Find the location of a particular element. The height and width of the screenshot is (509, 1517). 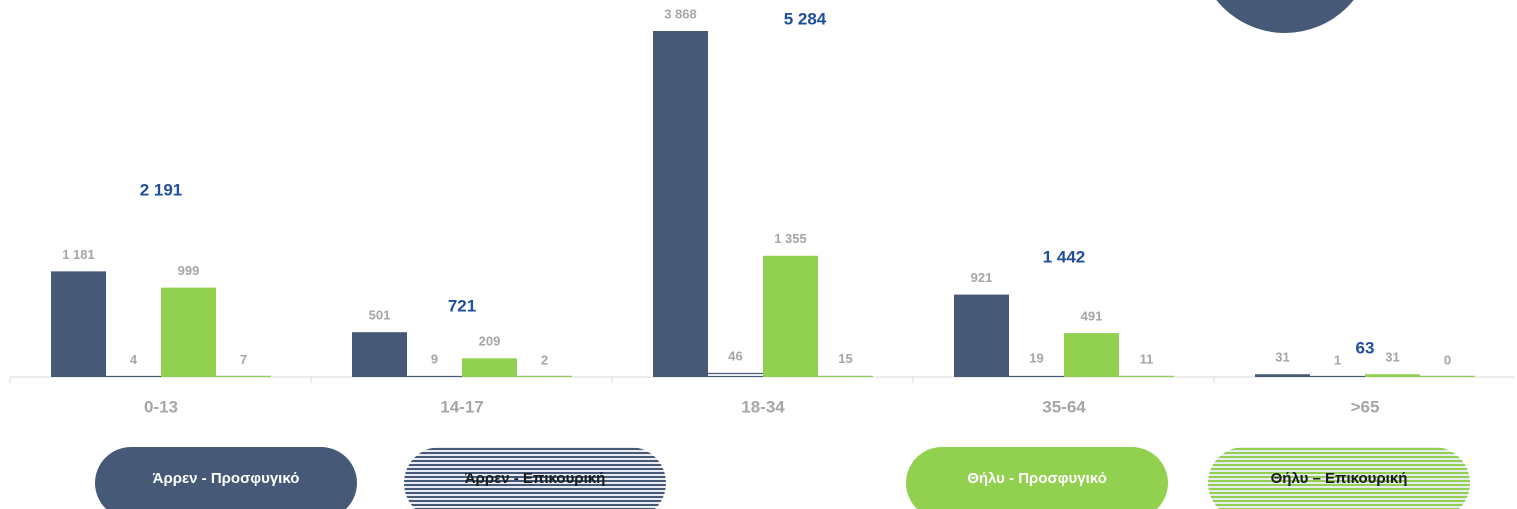

x-tick-label: 35-64 is located at coordinates (1064, 406).